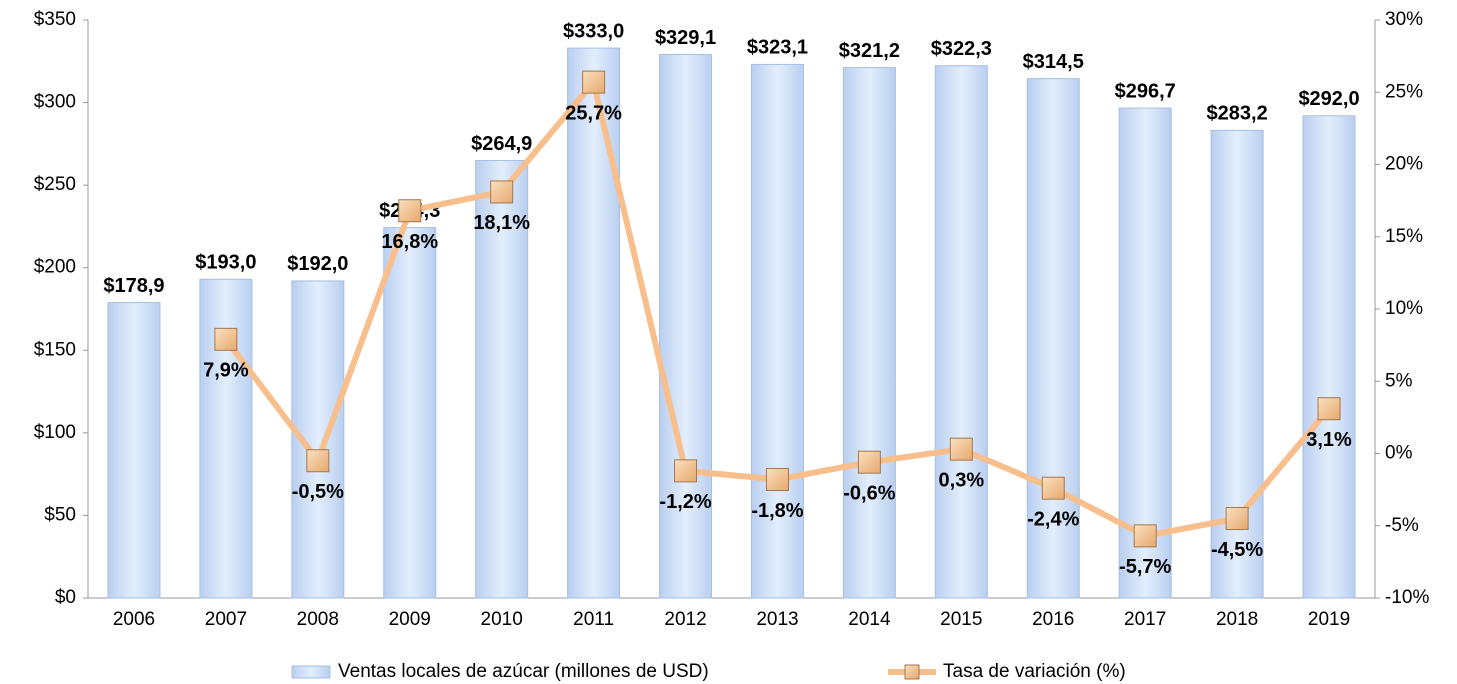  What do you see at coordinates (593, 31) in the screenshot?
I see `bar-value-label: $333,0` at bounding box center [593, 31].